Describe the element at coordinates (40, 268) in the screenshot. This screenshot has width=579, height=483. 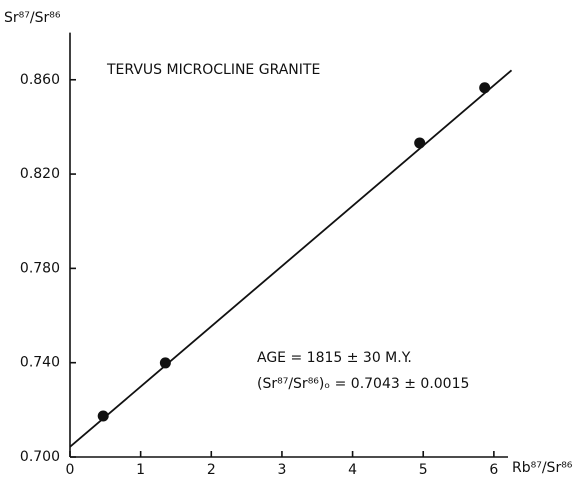
I see `y-tick-label: 0.780` at that location.